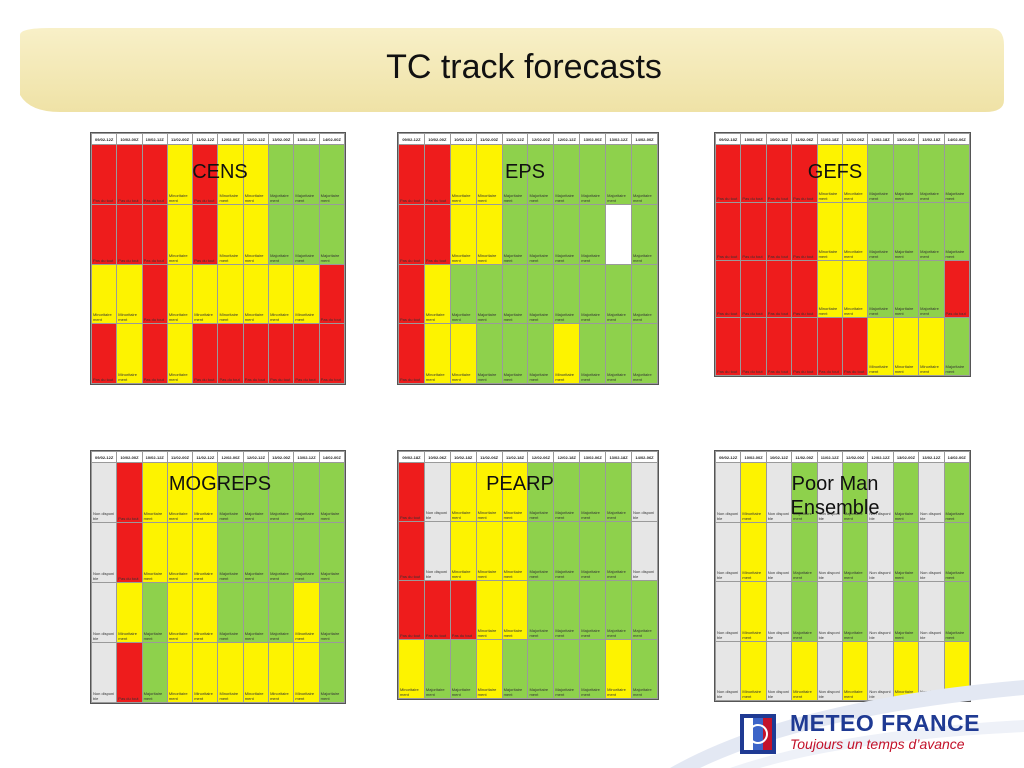  I want to click on forecast-time-header: 12/02-12Z, so click(567, 139).